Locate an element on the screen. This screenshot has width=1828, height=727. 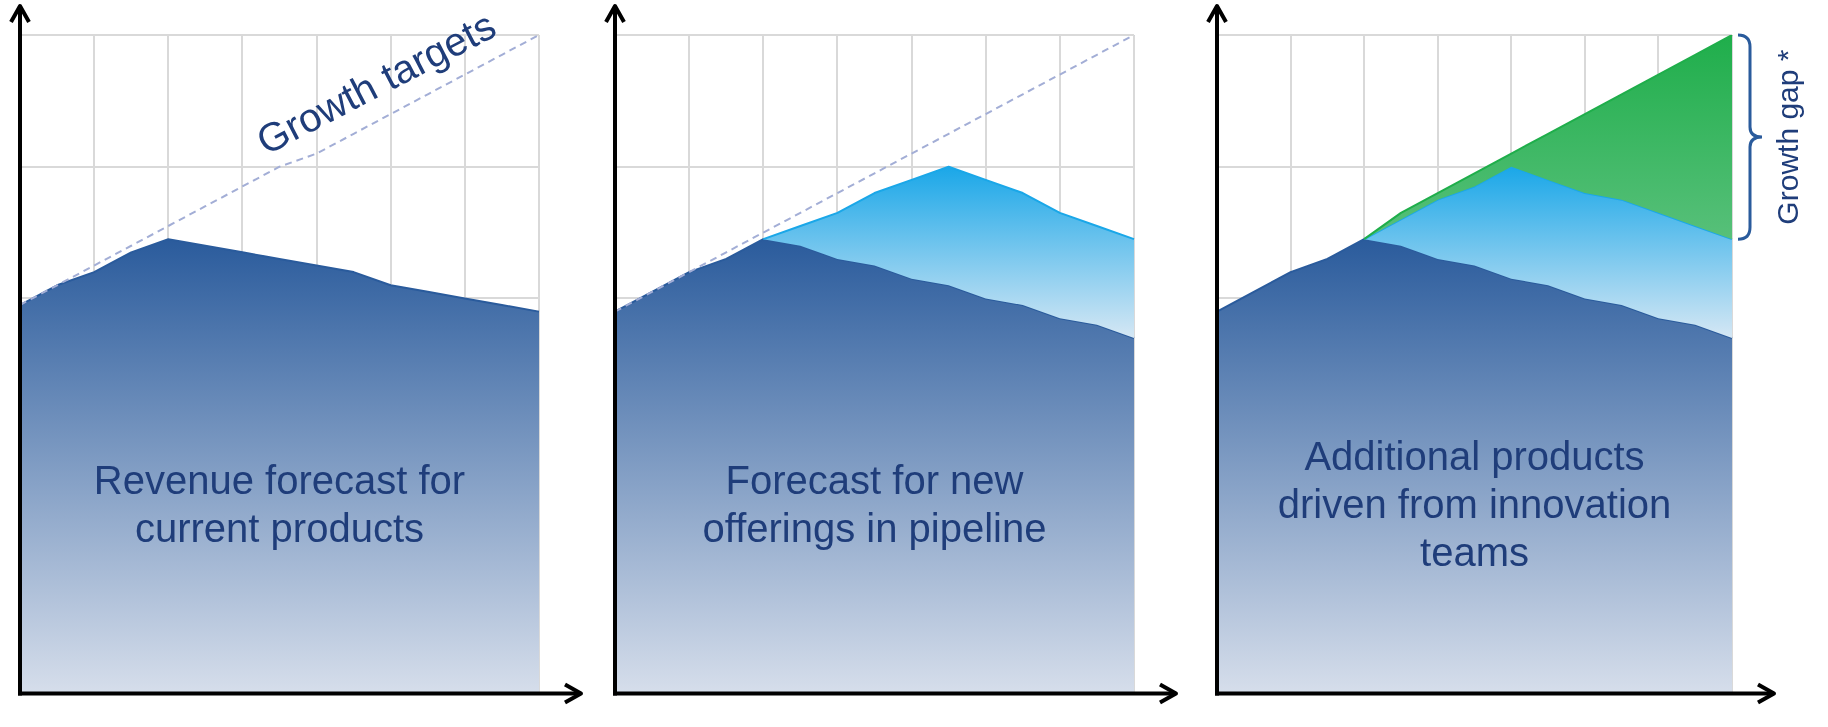
annotation: Forecast for new offerings in pipeline is located at coordinates (874, 504).